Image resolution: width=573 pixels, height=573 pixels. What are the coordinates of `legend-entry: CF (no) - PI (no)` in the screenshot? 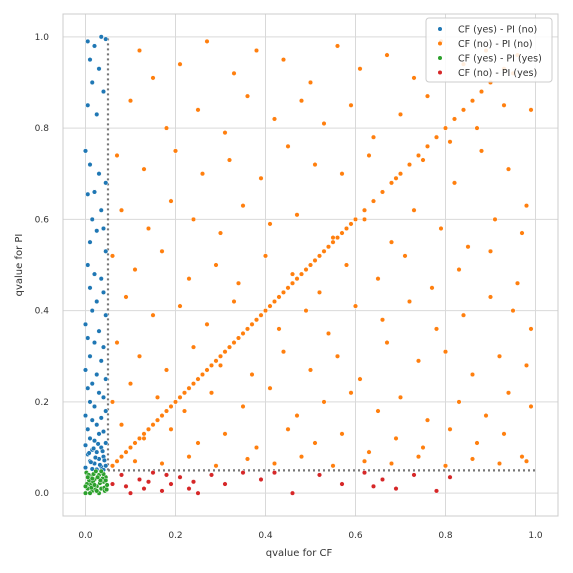 It's located at (495, 44).